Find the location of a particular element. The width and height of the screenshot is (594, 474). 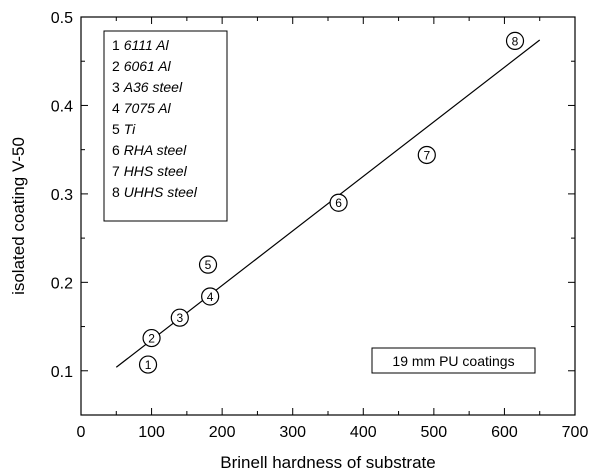

y-tick-label: 0.3 is located at coordinates (62, 195).